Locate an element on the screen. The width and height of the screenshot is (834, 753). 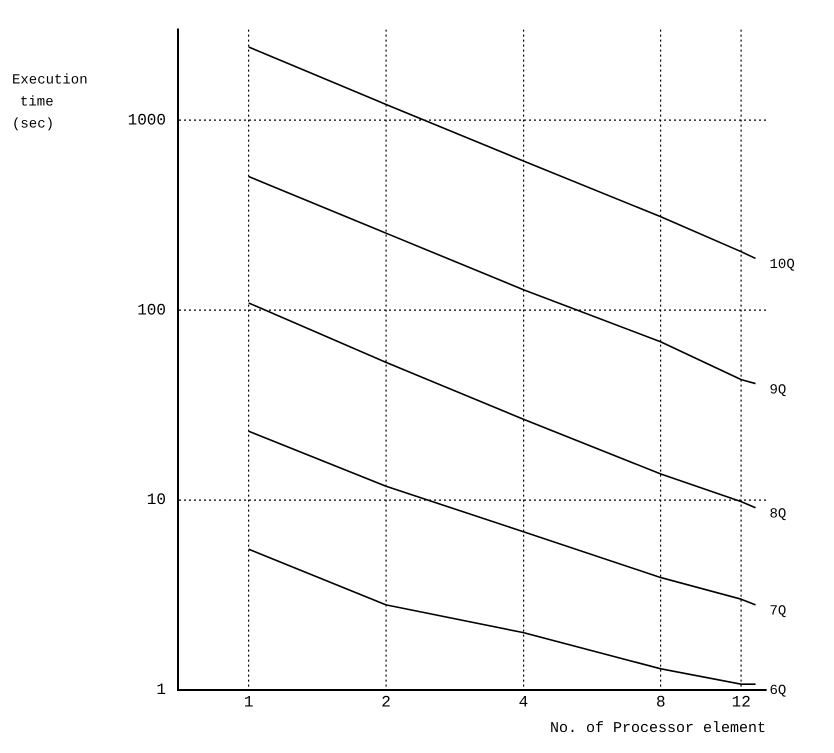
y-axis-title: Execution time (sec) is located at coordinates (50, 102).